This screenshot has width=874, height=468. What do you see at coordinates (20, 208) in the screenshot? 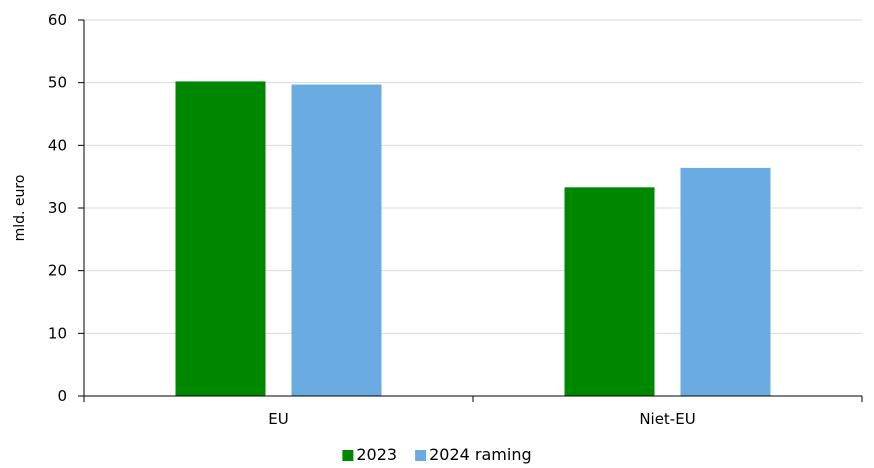
I see `y-axis-title: mld. euro` at bounding box center [20, 208].